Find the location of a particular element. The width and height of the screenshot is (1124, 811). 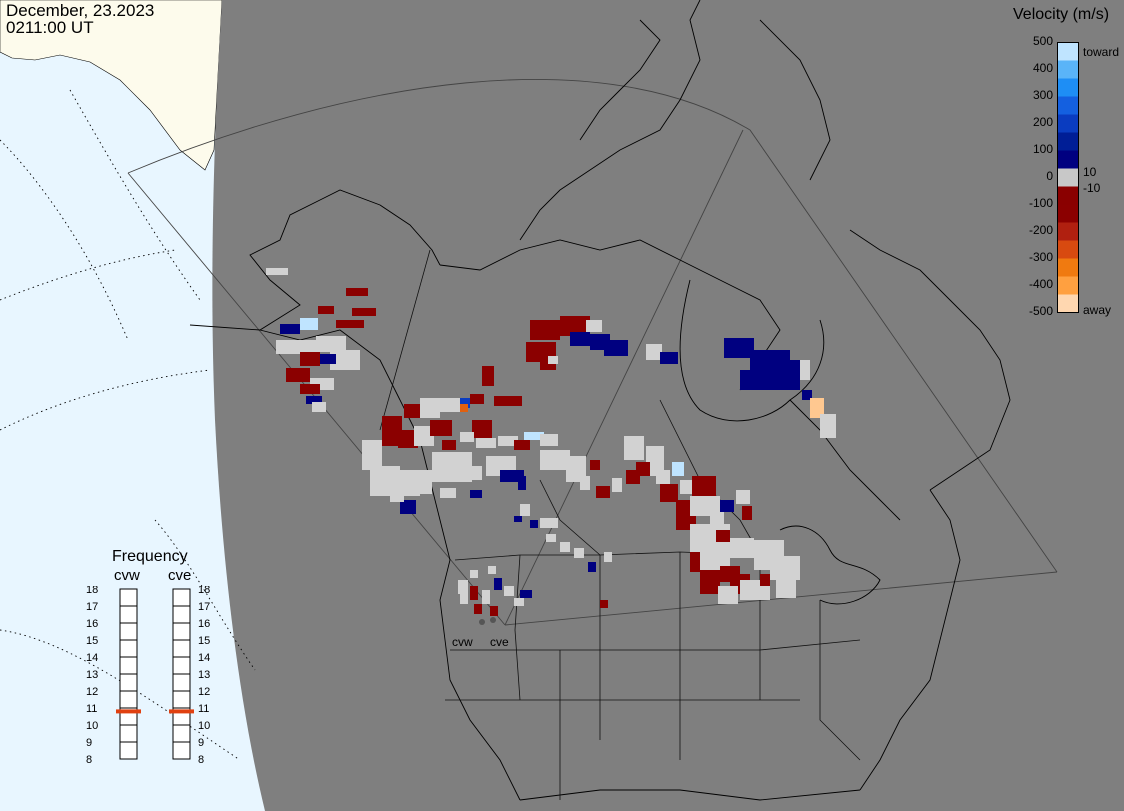

frequency-scale-label: 16 is located at coordinates (92, 624).